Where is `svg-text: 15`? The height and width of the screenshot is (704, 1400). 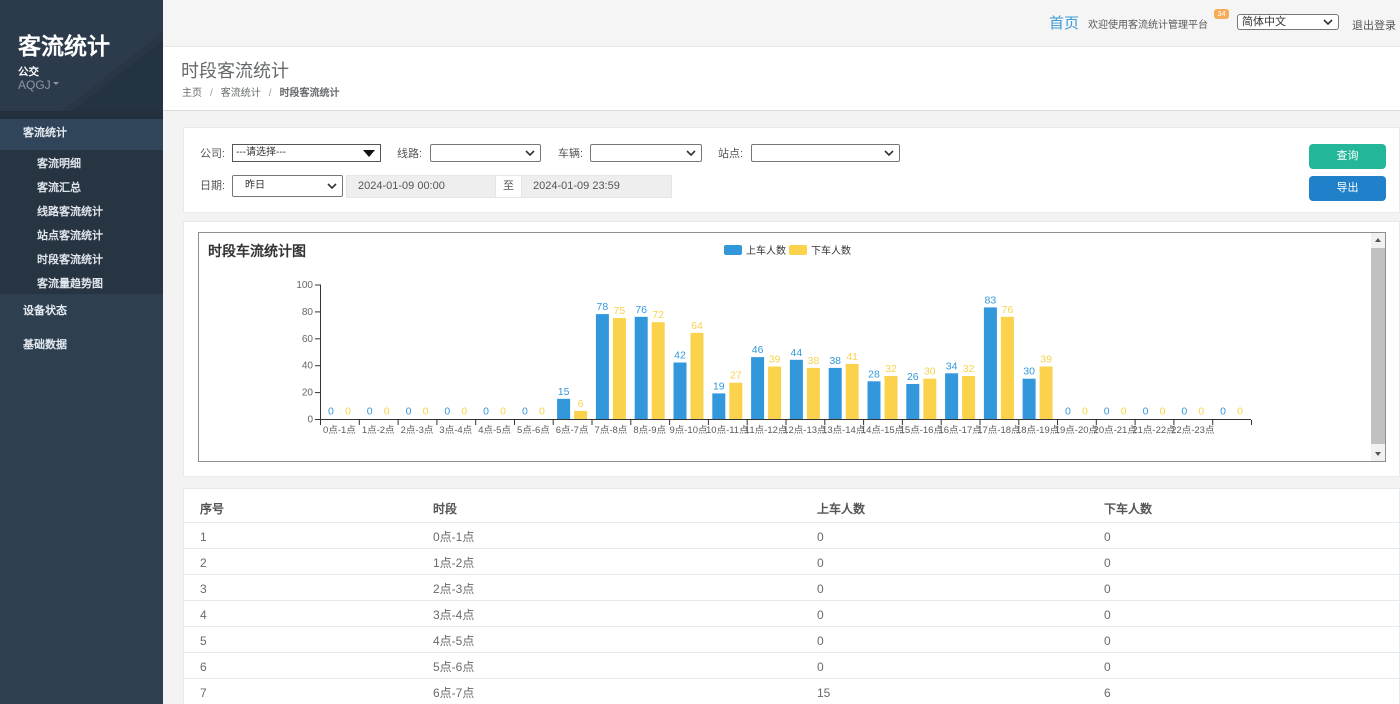
svg-text: 15 is located at coordinates (564, 392).